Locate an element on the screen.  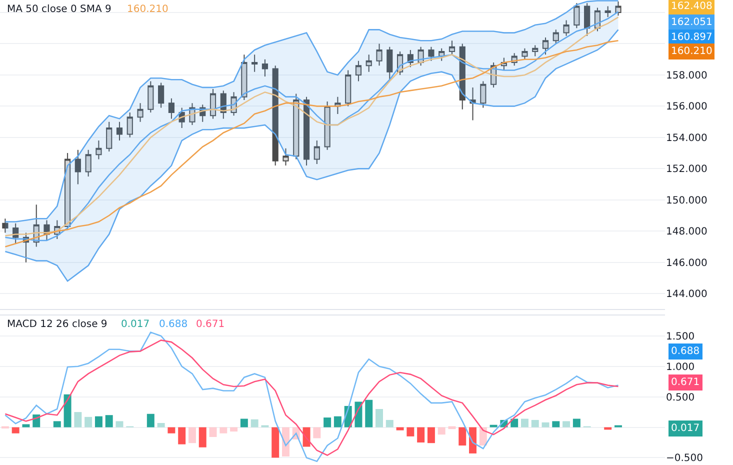
y-tick-label: 152.000 is located at coordinates (687, 170).